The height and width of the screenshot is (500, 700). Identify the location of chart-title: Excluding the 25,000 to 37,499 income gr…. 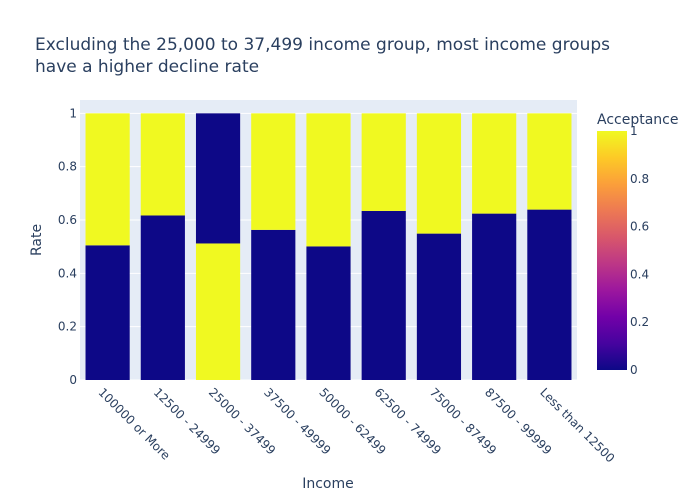
(335, 56).